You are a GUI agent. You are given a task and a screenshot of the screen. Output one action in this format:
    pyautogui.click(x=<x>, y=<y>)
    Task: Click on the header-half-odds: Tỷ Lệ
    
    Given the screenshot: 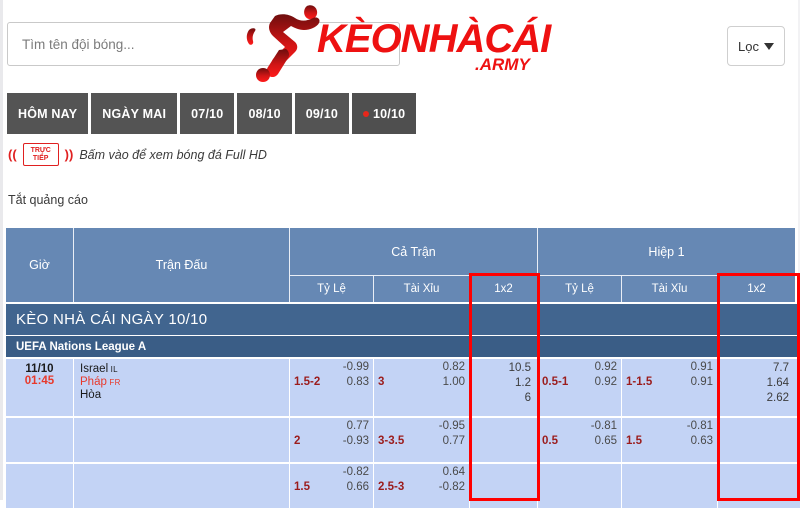 What is the action you would take?
    pyautogui.click(x=580, y=288)
    